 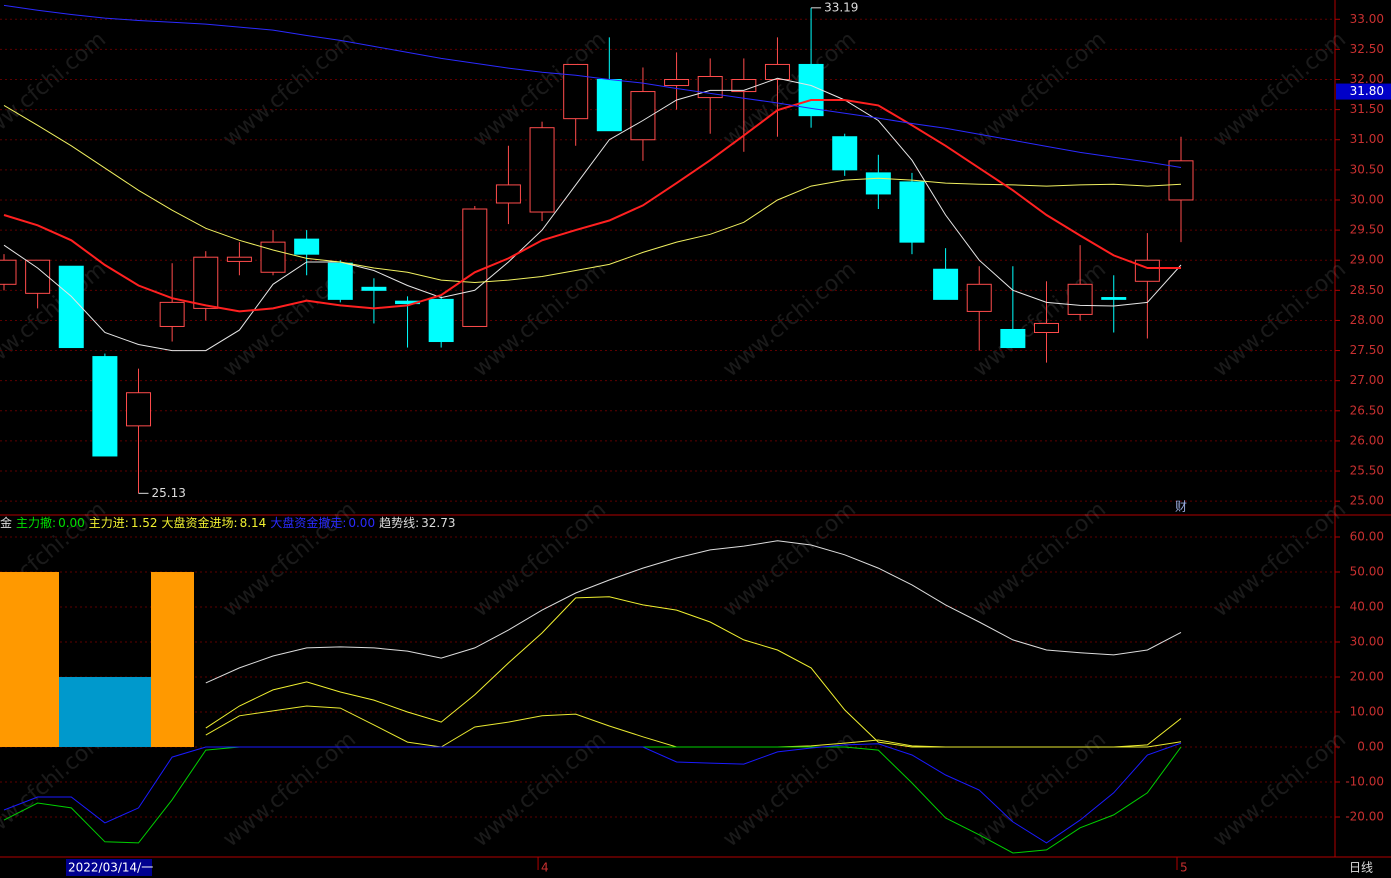 I want to click on price-marker, so click(x=1363, y=91).